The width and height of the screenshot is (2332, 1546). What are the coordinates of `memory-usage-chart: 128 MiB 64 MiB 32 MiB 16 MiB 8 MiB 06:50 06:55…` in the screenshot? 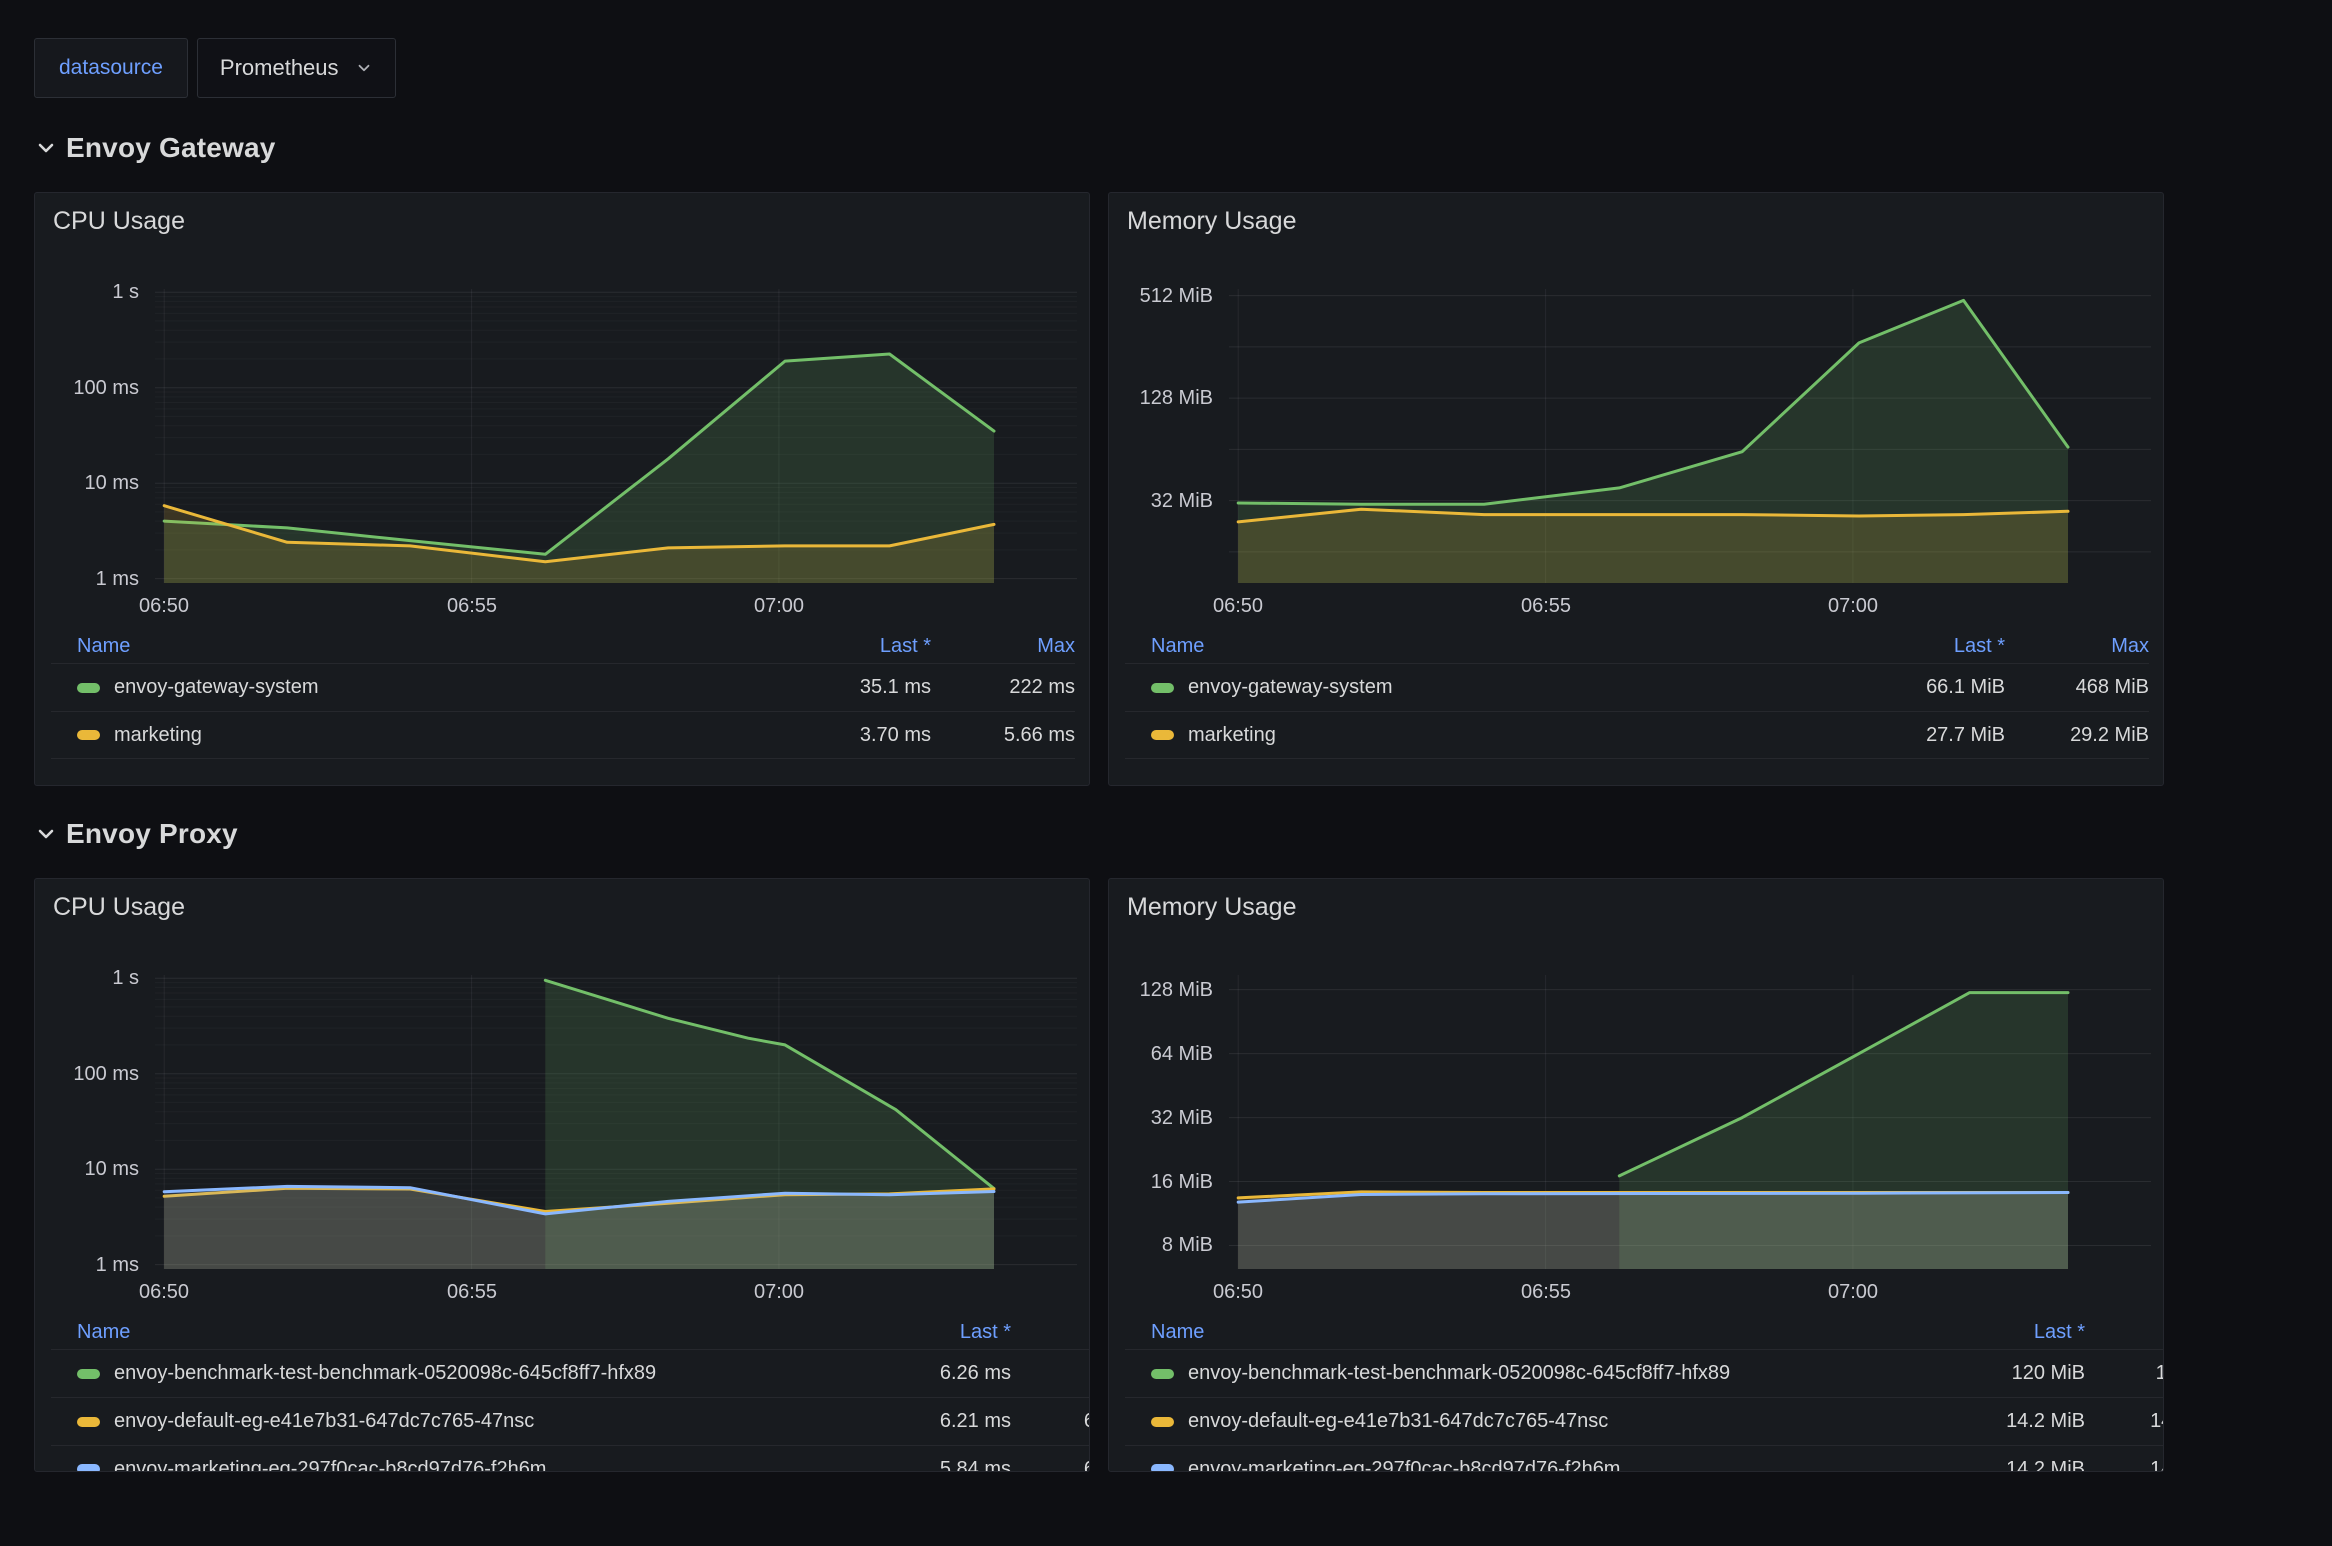 It's located at (1636, 1129).